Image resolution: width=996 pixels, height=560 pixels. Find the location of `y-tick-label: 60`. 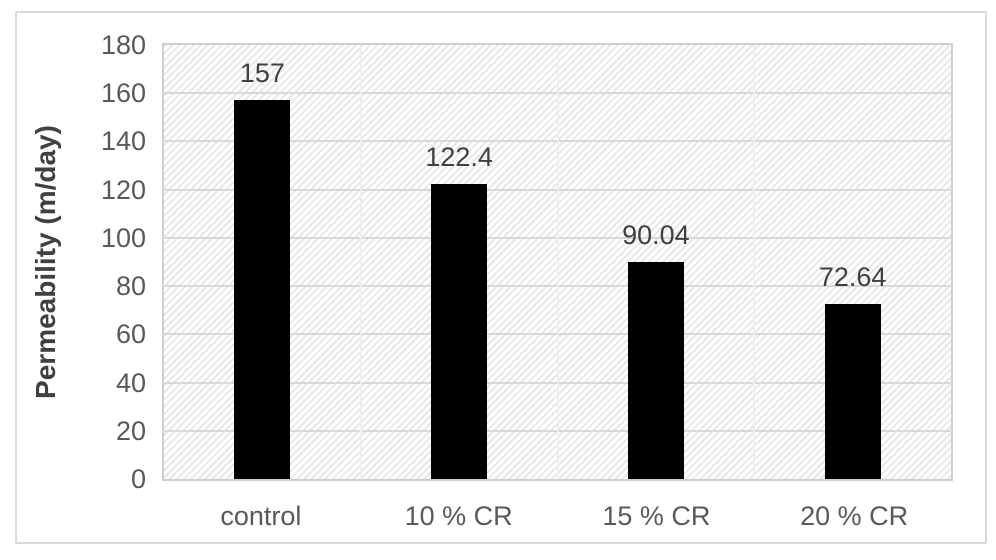

y-tick-label: 60 is located at coordinates (130, 334).